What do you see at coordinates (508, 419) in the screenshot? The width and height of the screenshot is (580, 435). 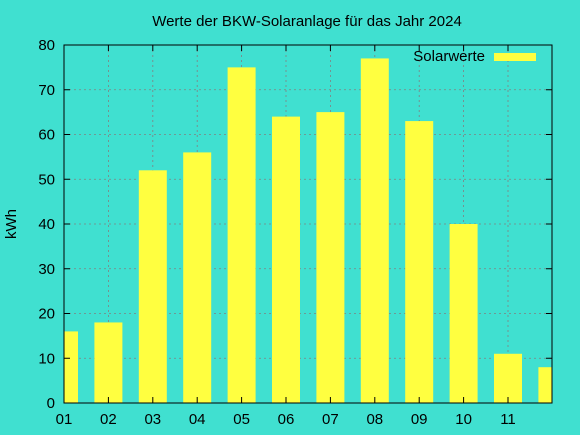 I see `x-tick-label: 11` at bounding box center [508, 419].